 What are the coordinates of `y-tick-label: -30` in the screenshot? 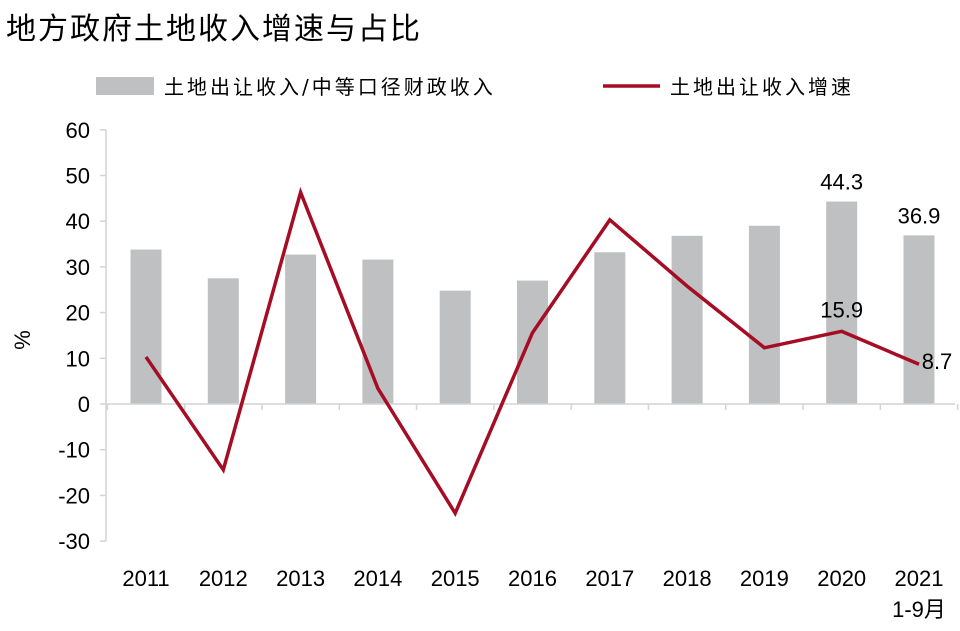 It's located at (74, 541).